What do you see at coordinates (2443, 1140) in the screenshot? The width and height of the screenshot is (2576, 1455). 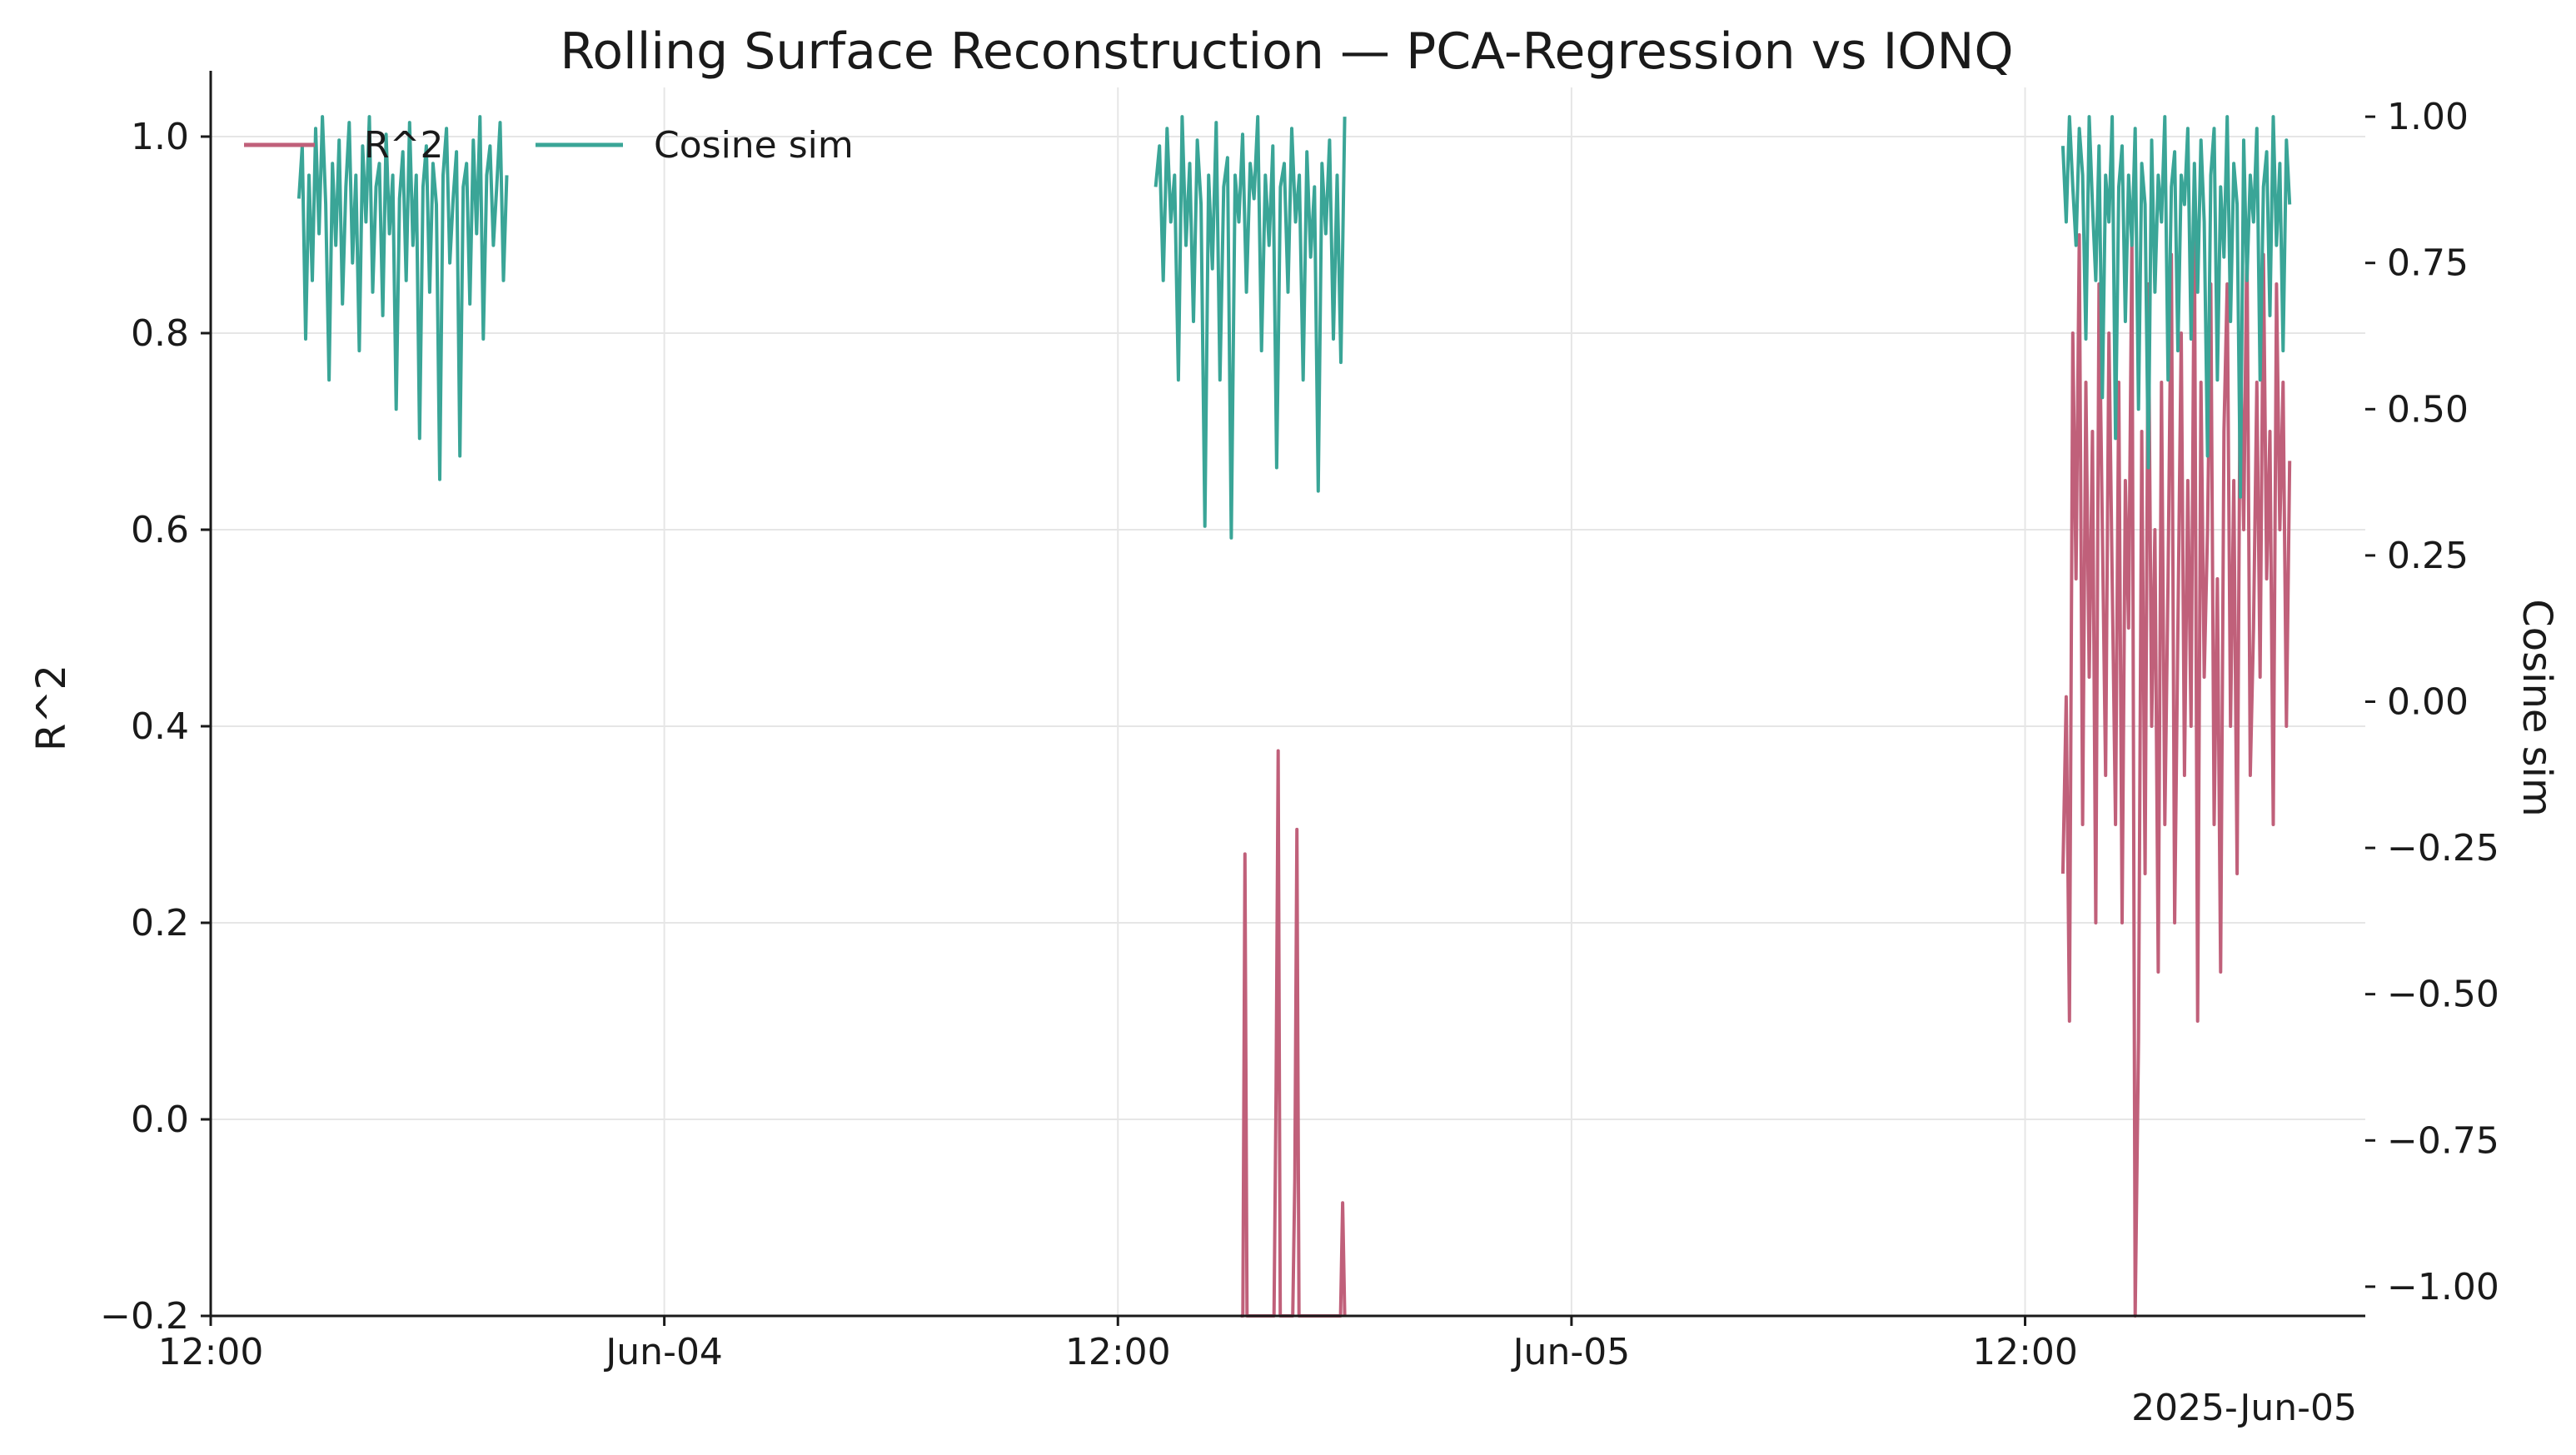 I see `y-tick-label-right: −0.75` at bounding box center [2443, 1140].